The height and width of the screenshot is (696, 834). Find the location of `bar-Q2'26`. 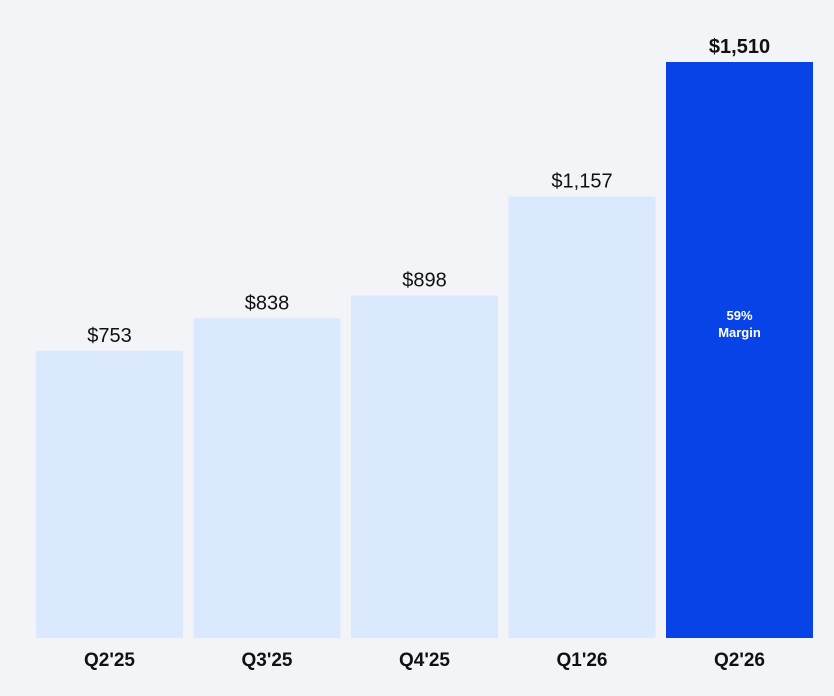

bar-Q2'26 is located at coordinates (739, 350).